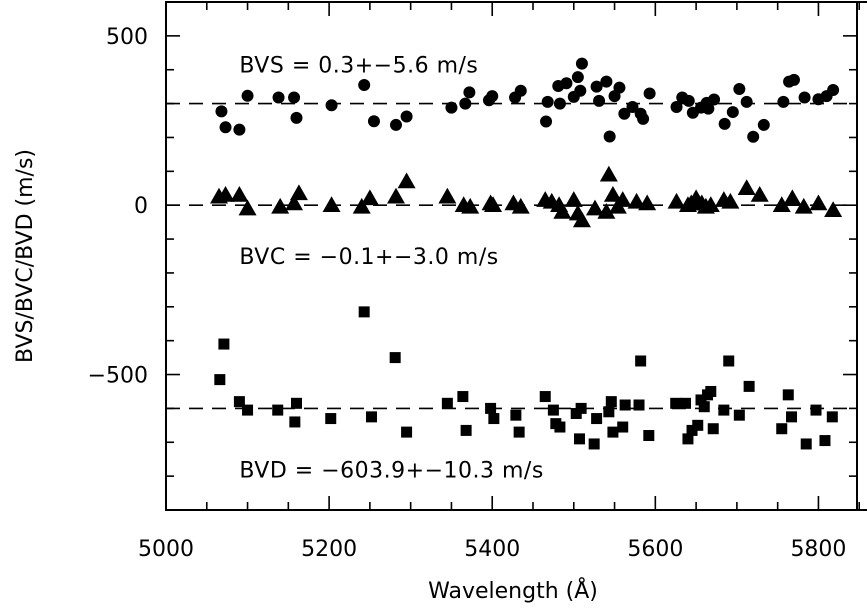  What do you see at coordinates (391, 470) in the screenshot?
I see `annotation-label: BVD = −603.9+−10.3 m/s` at bounding box center [391, 470].